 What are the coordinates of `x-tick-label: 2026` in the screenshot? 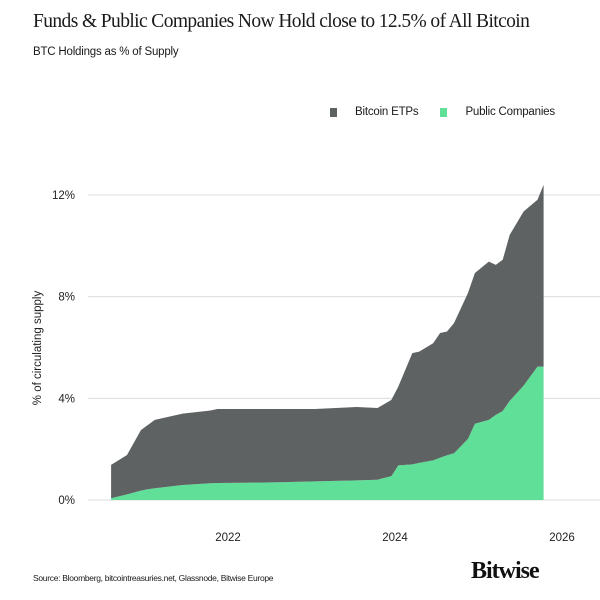 It's located at (562, 538).